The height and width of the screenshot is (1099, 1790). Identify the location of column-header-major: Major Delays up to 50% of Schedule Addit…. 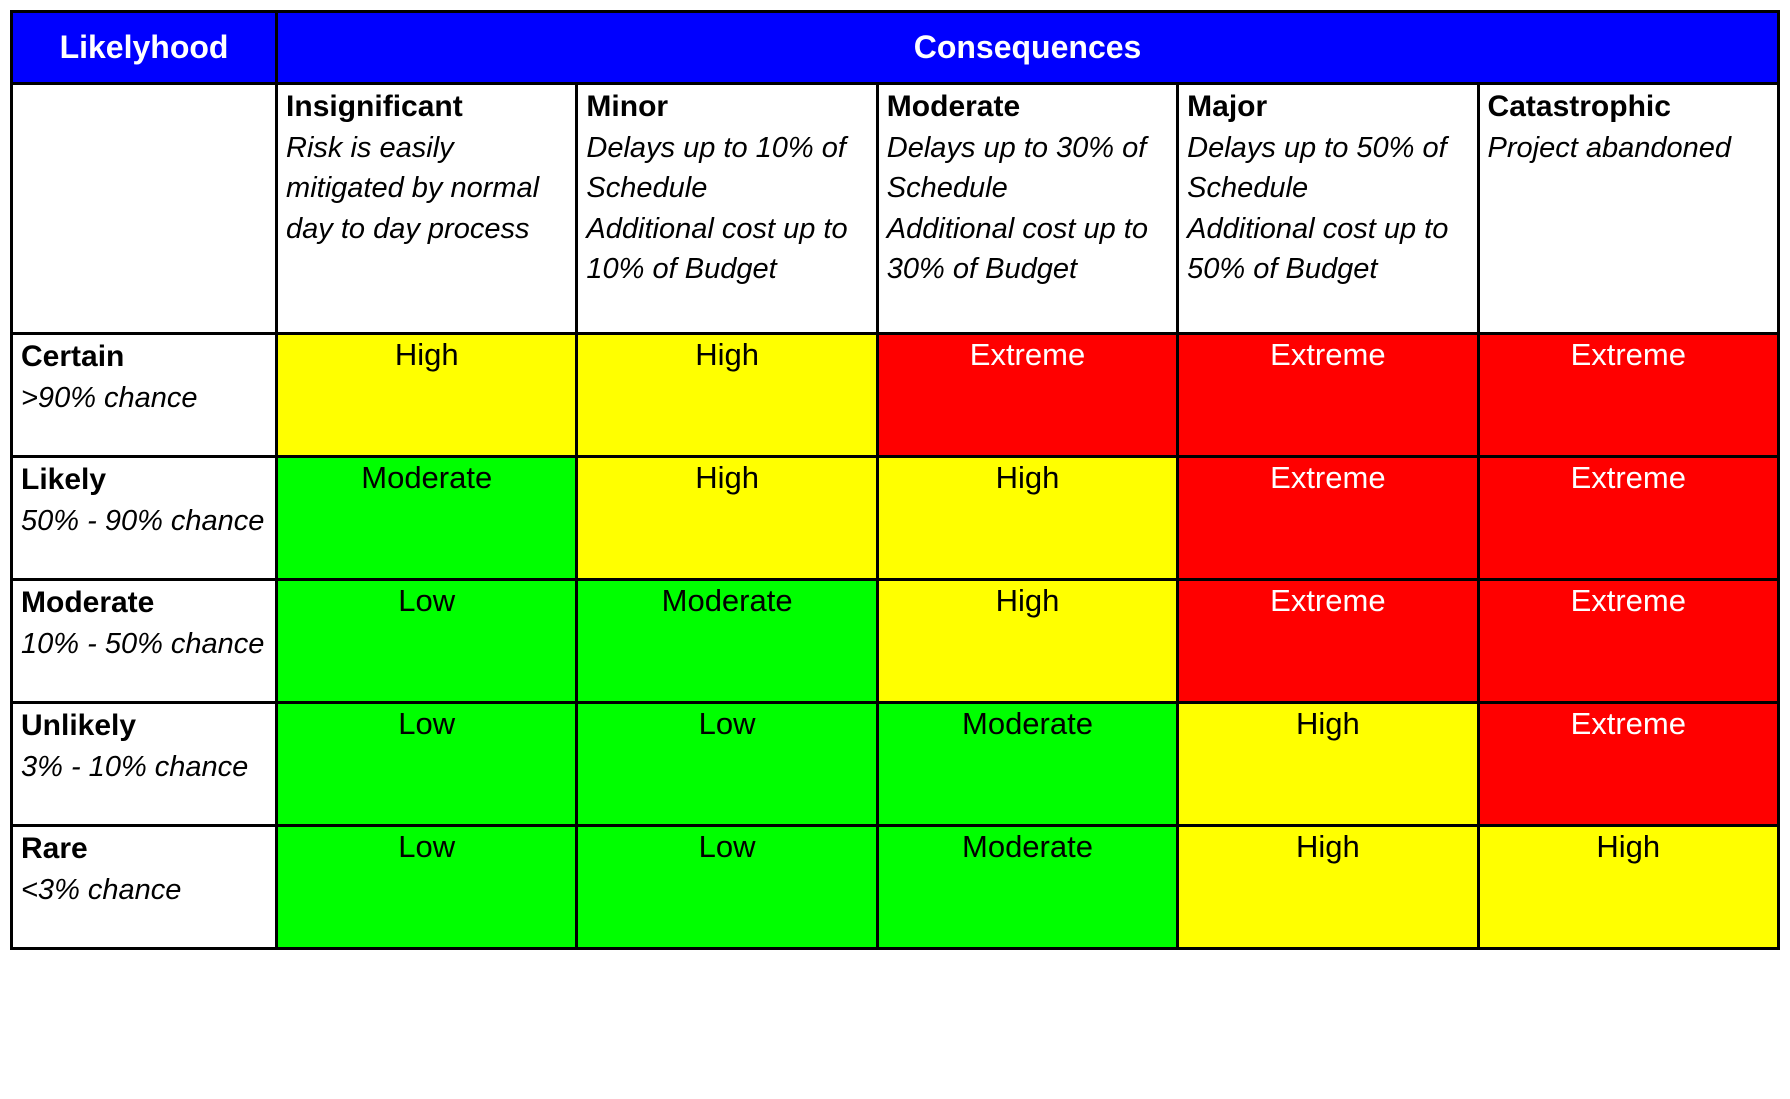
(1328, 208).